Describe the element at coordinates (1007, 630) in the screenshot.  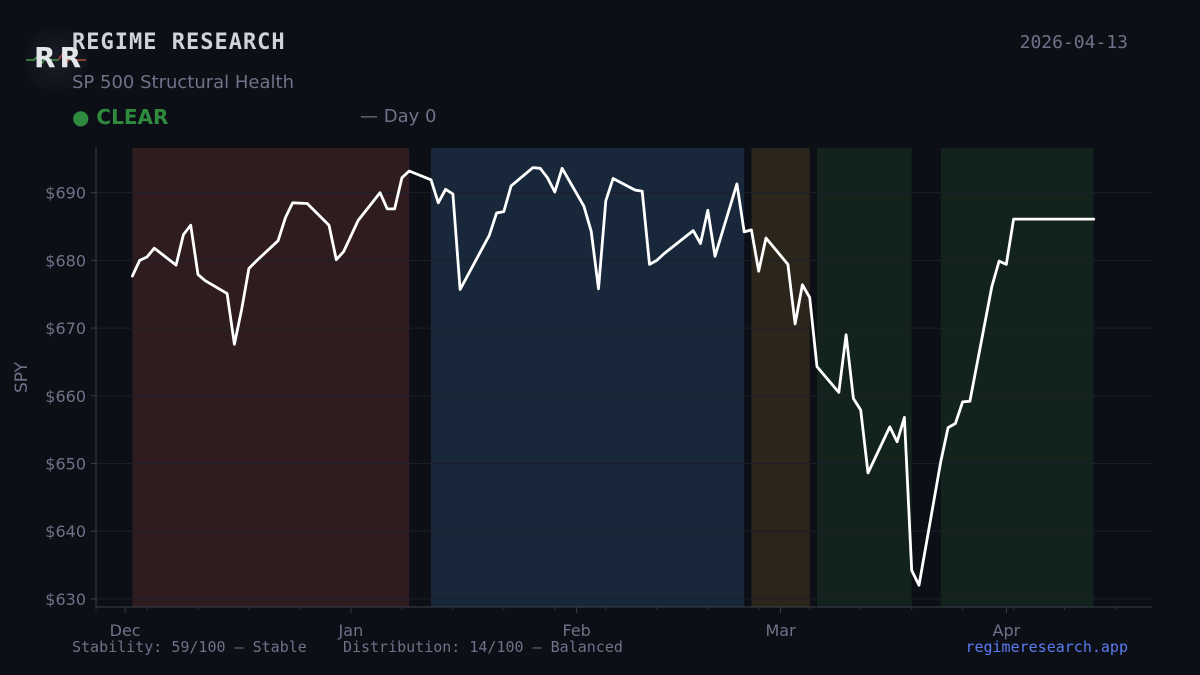
I see `x-tick-label: Apr` at that location.